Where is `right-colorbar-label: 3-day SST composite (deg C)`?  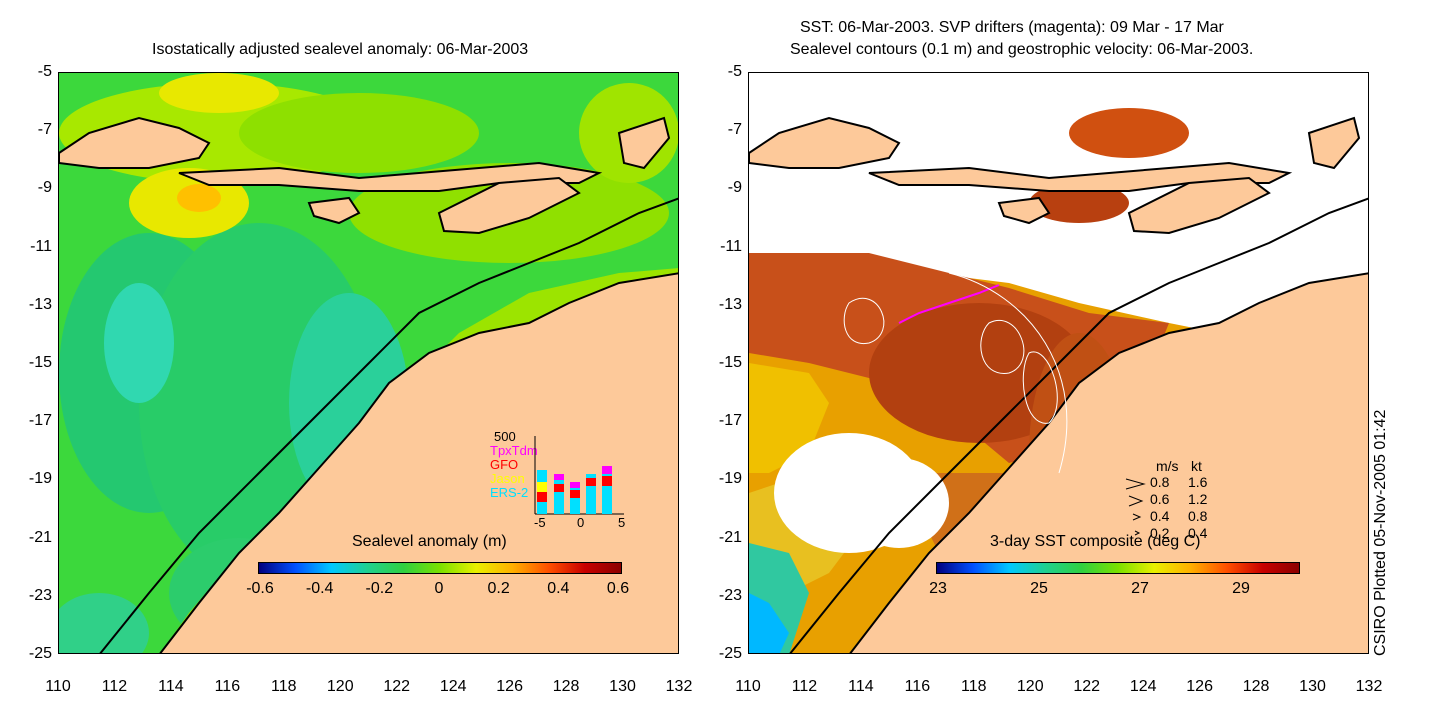
right-colorbar-label: 3-day SST composite (deg C) is located at coordinates (1095, 541).